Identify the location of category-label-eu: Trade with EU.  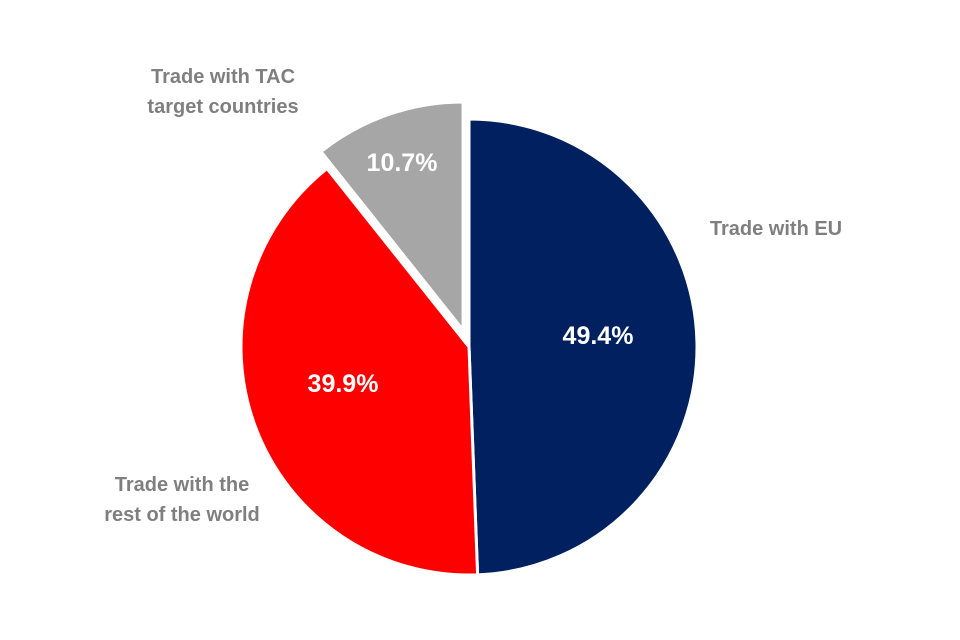
(776, 229).